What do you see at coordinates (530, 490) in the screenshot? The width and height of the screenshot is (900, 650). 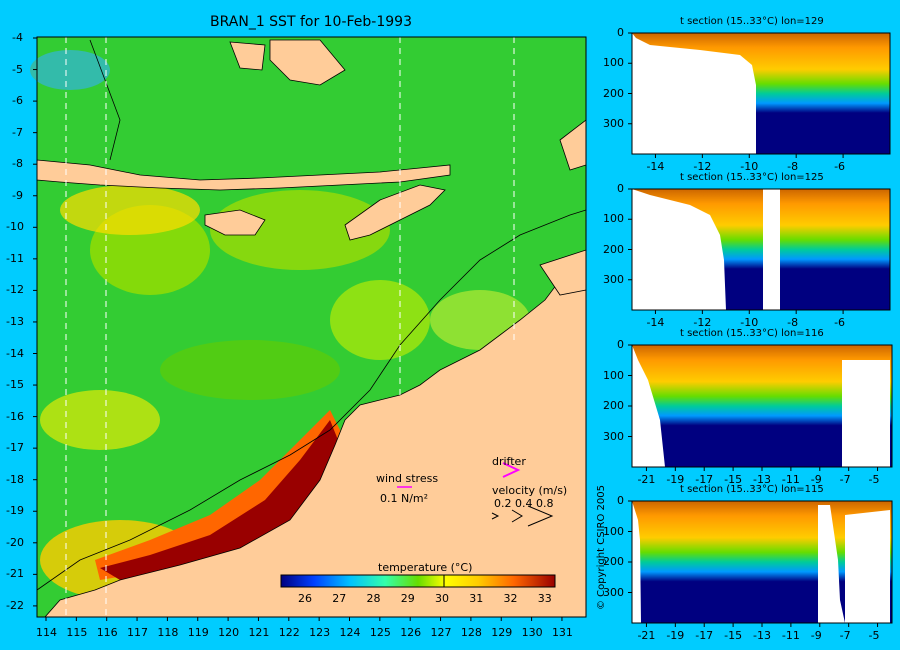 I see `velocity-label: velocity (m/s)` at bounding box center [530, 490].